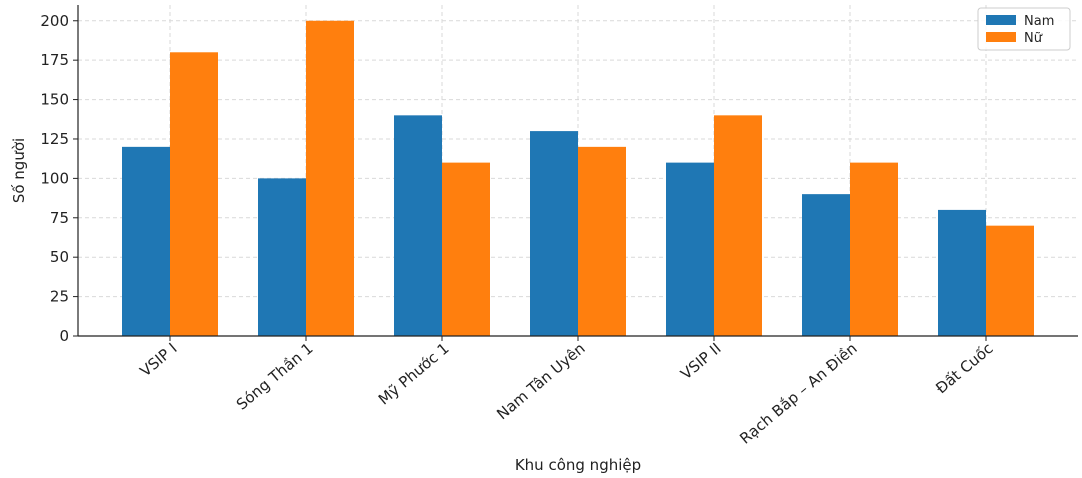 This screenshot has height=478, width=1082. Describe the element at coordinates (54, 178) in the screenshot. I see `y-tick-label: 100` at that location.